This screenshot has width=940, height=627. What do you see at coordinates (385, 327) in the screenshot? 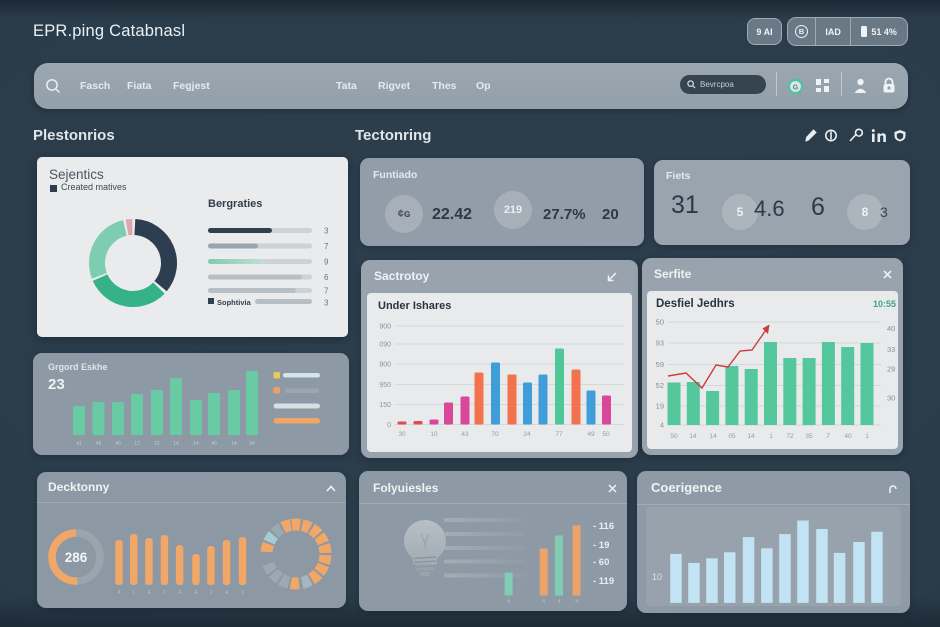
I see `svg-text: 900` at bounding box center [385, 327].